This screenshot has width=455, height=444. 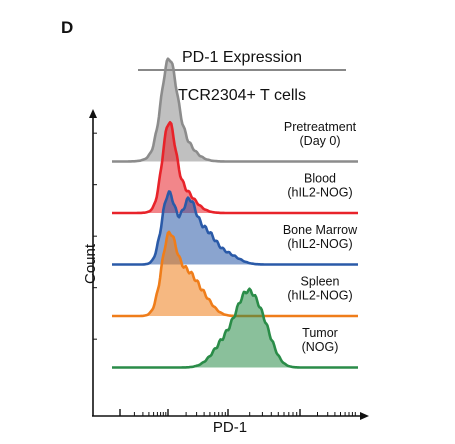 I want to click on sample-label: Blood (hIL2-NOG), so click(x=319, y=185).